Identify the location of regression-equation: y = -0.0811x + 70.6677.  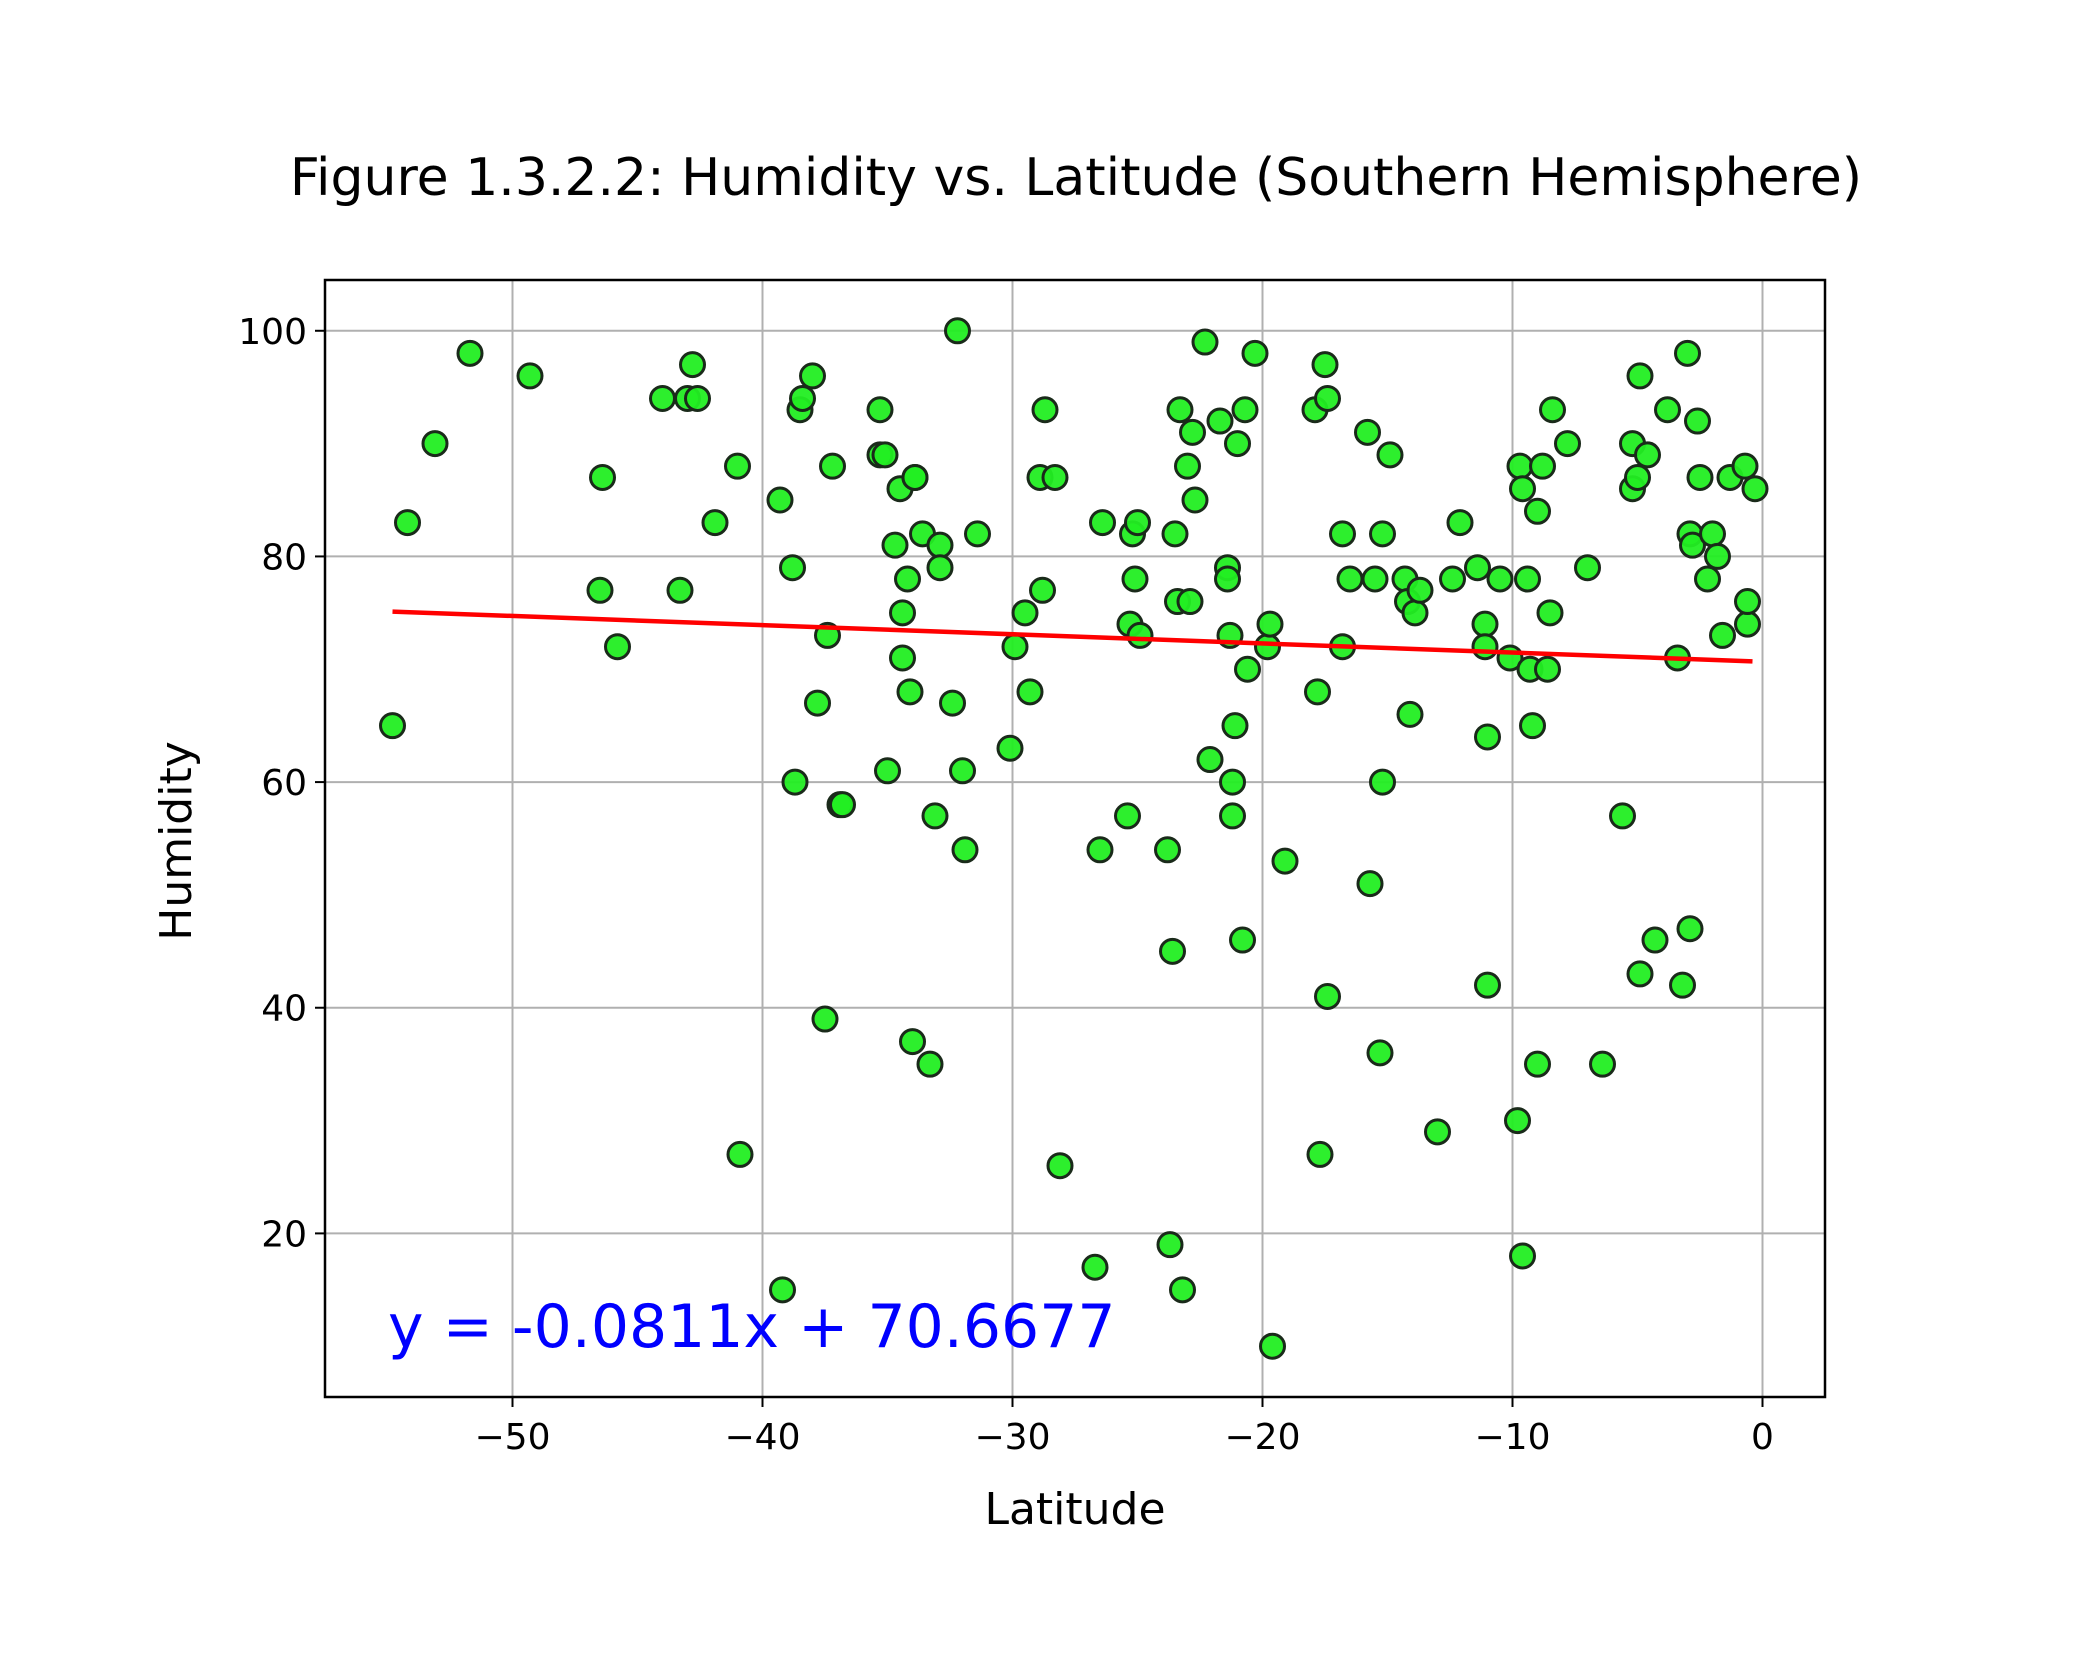
(752, 1327).